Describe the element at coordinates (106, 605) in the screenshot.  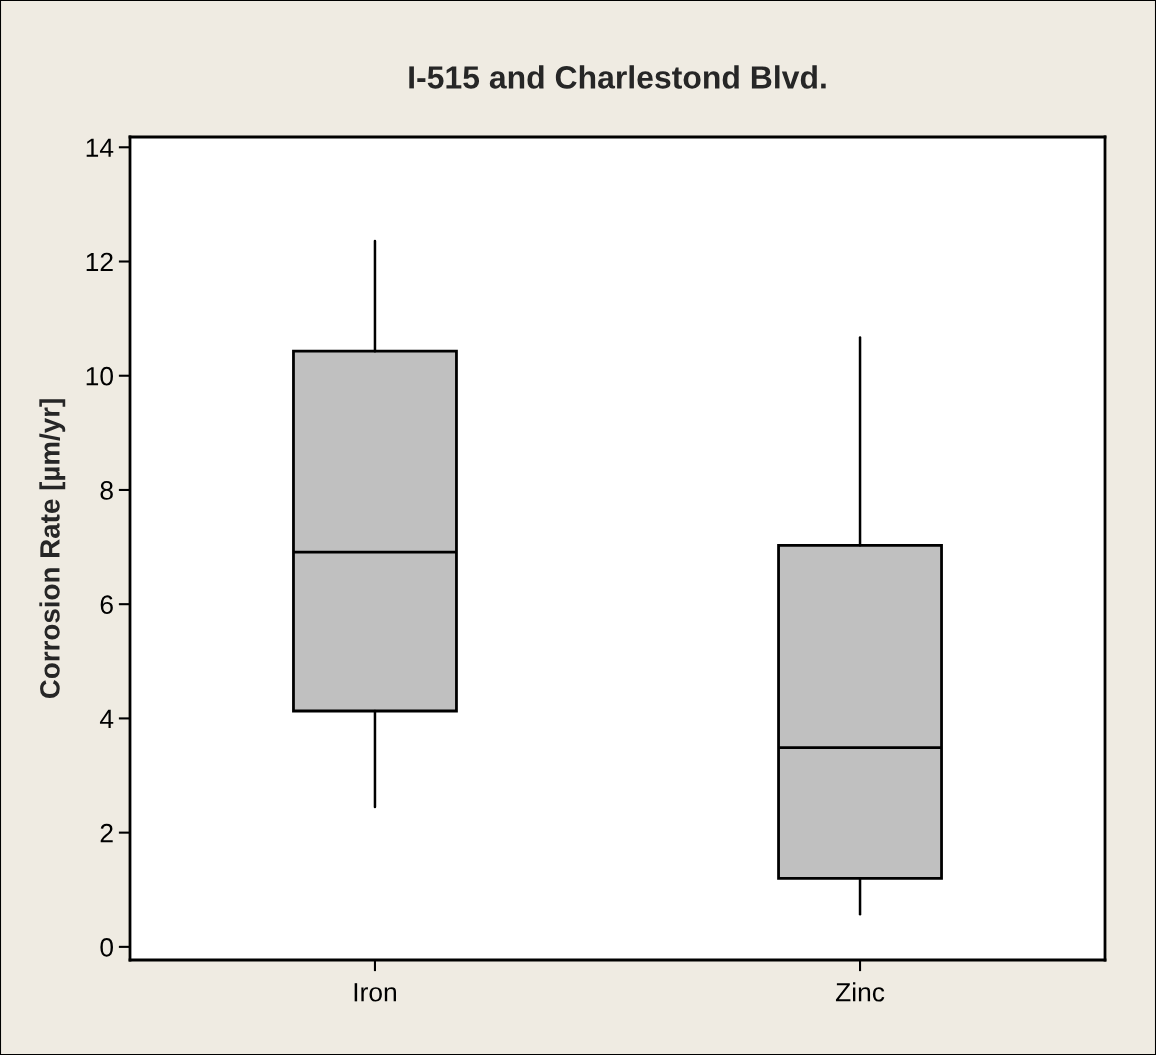
I see `y-tick-label: 6` at that location.